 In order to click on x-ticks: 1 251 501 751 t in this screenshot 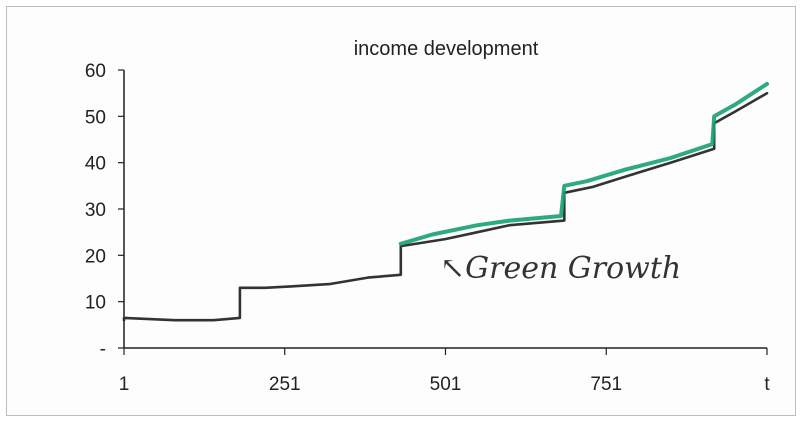, I will do `click(444, 371)`.